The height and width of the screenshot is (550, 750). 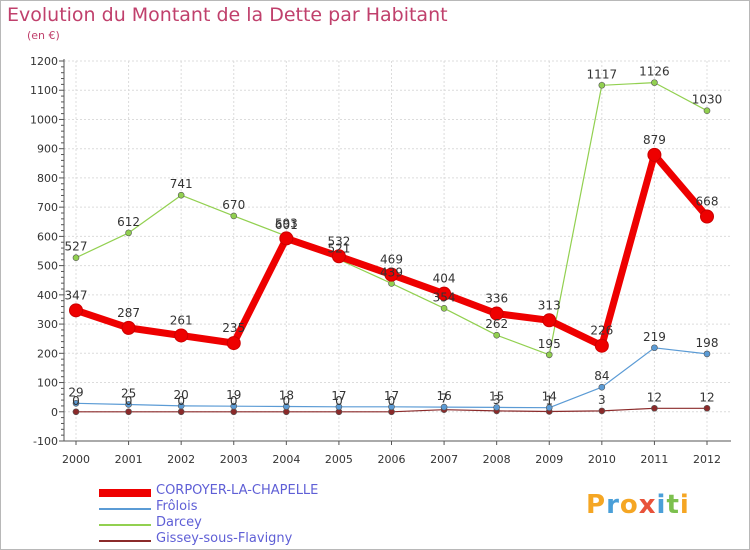 I want to click on legend-swatch-darcey, so click(x=125, y=525).